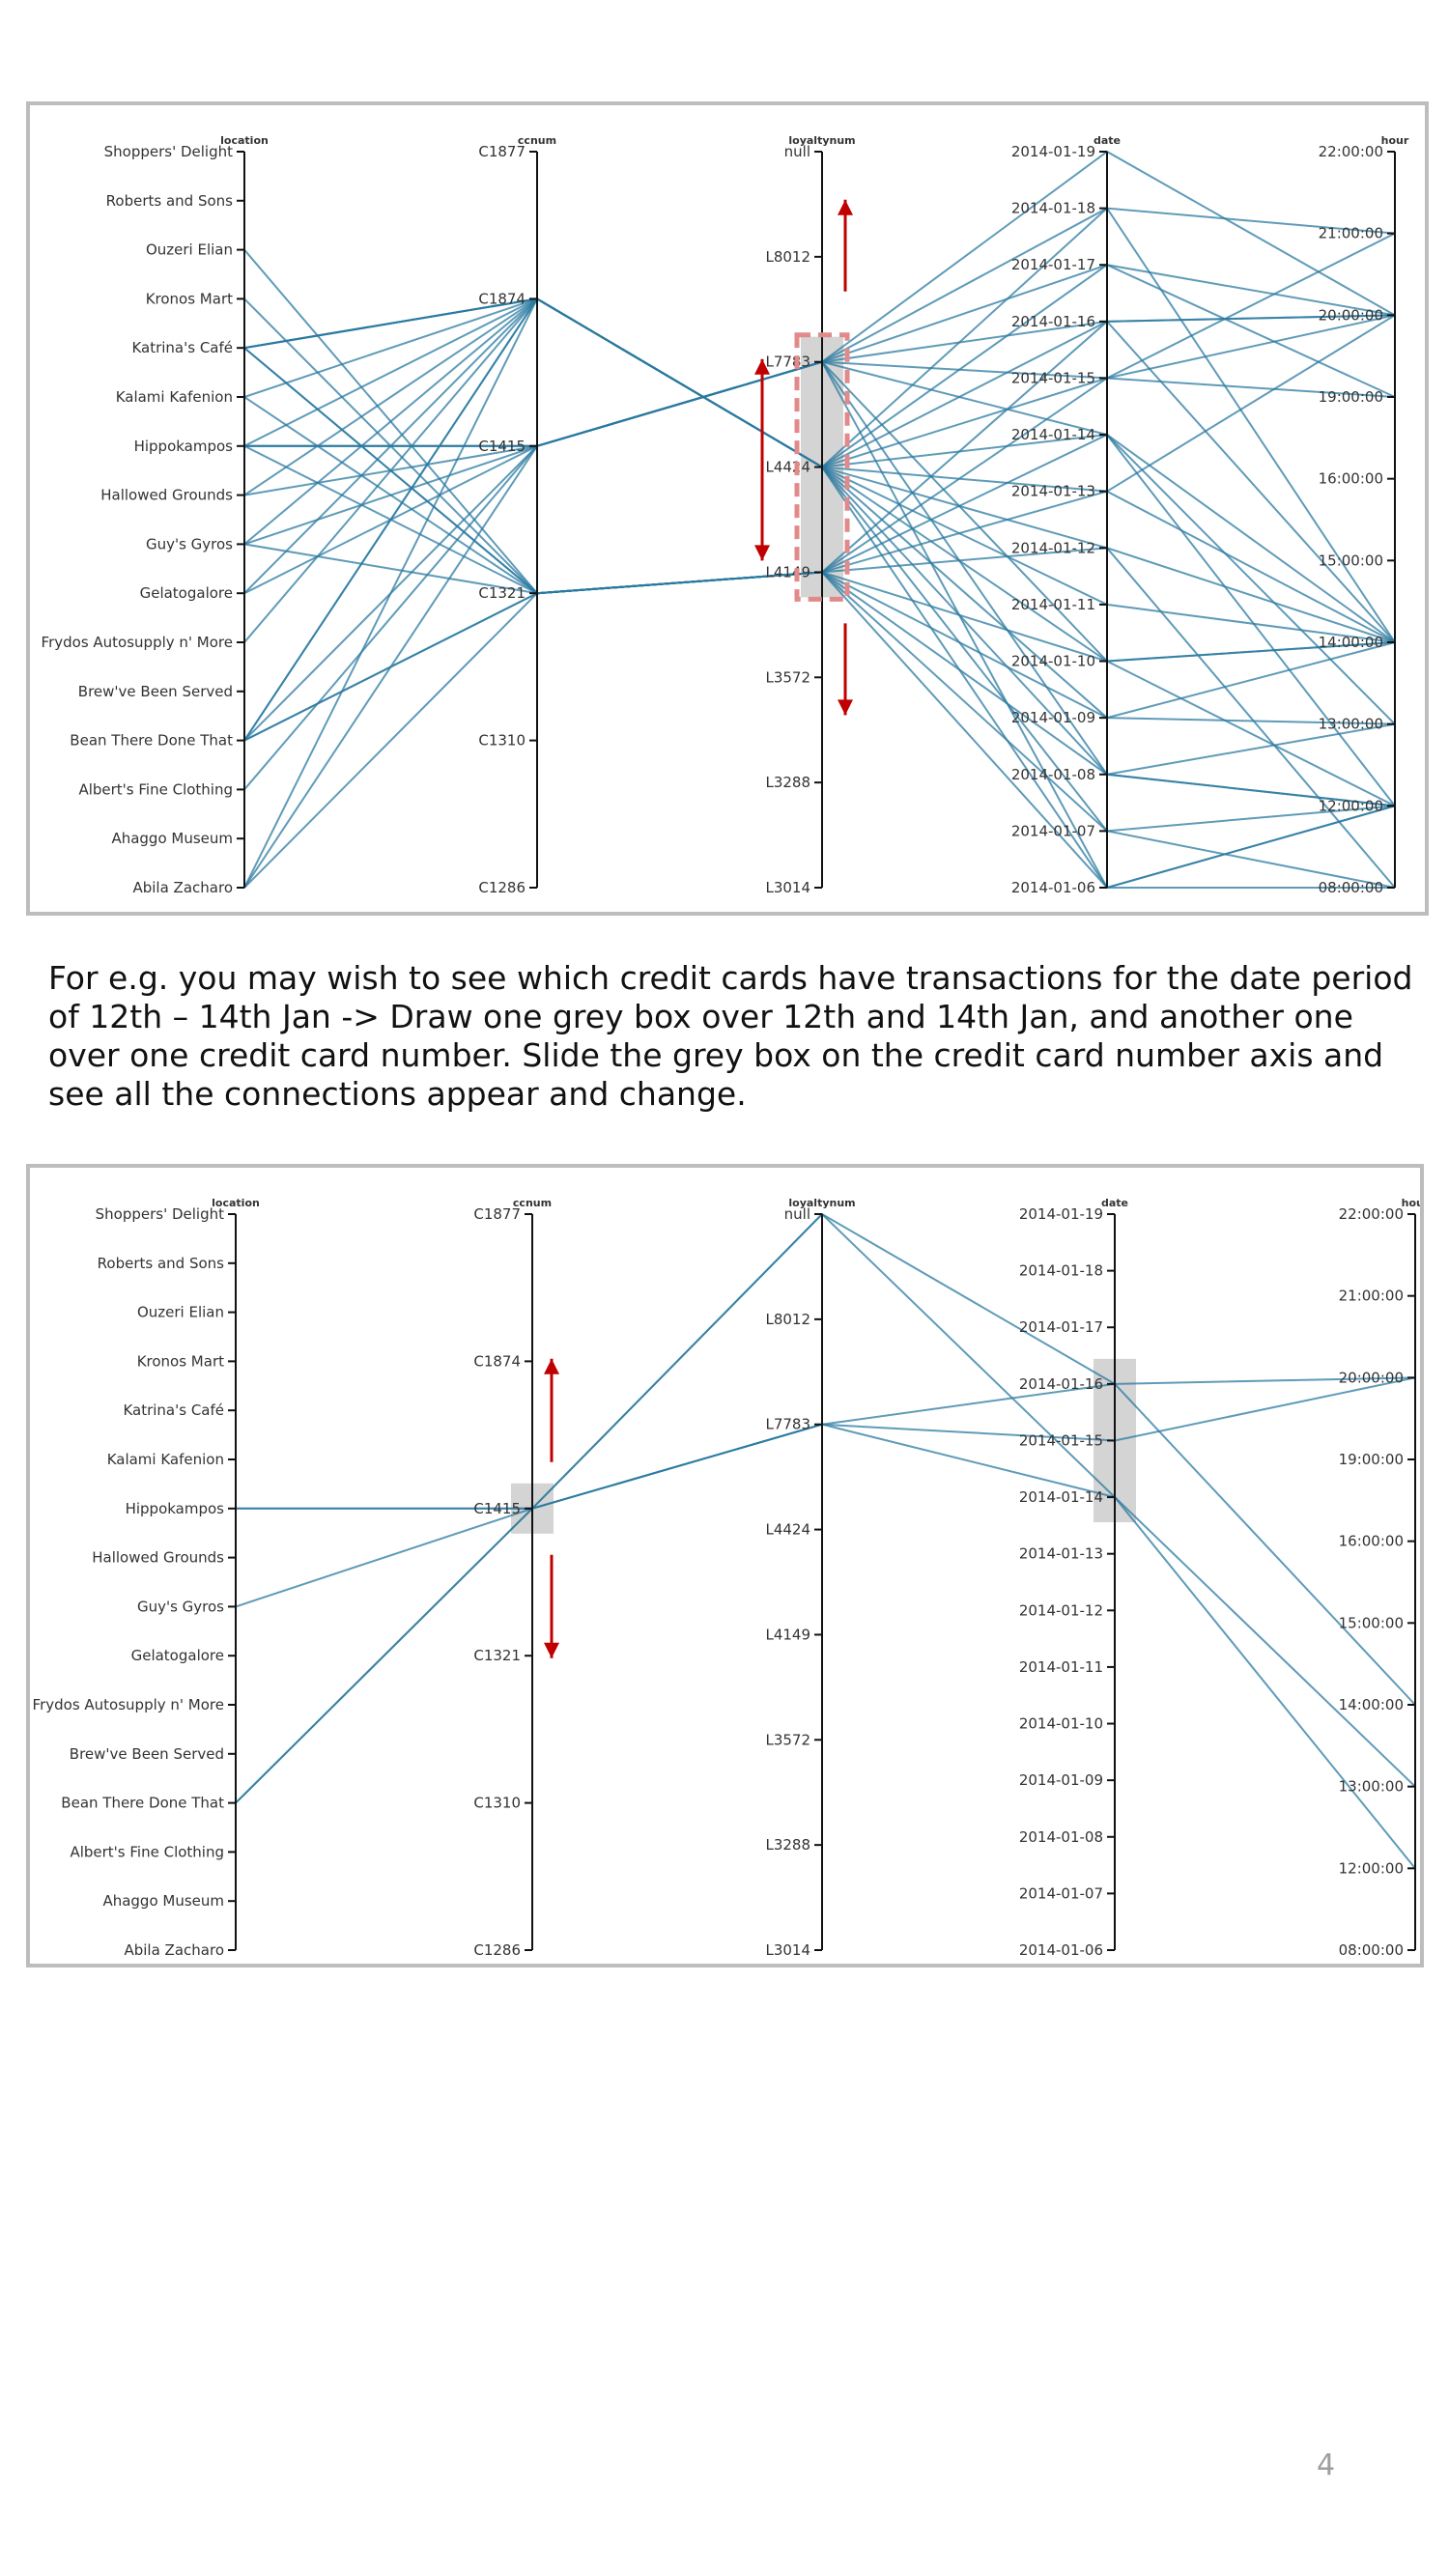 This screenshot has height=2576, width=1449. Describe the element at coordinates (1061, 1667) in the screenshot. I see `tick-label-2014-01-11: 2014-01-11` at that location.